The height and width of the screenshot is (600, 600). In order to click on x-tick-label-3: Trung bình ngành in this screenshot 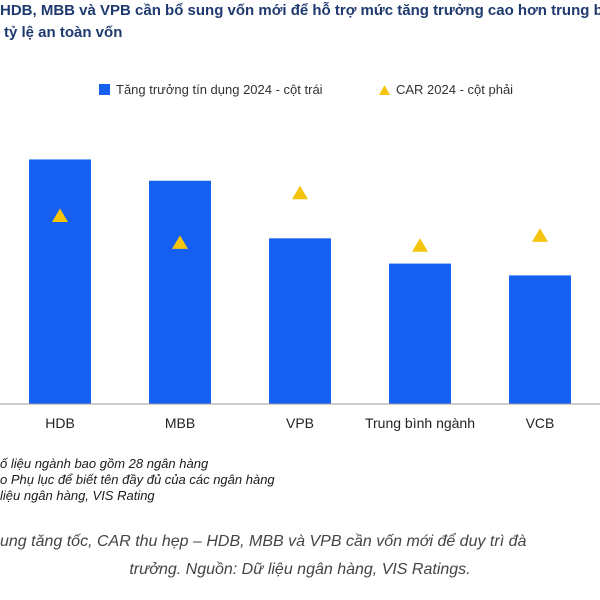, I will do `click(420, 423)`.